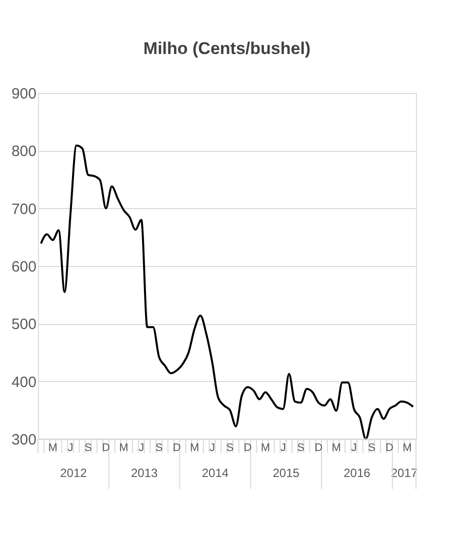  Describe the element at coordinates (23, 325) in the screenshot. I see `y-tick-label: 500` at that location.